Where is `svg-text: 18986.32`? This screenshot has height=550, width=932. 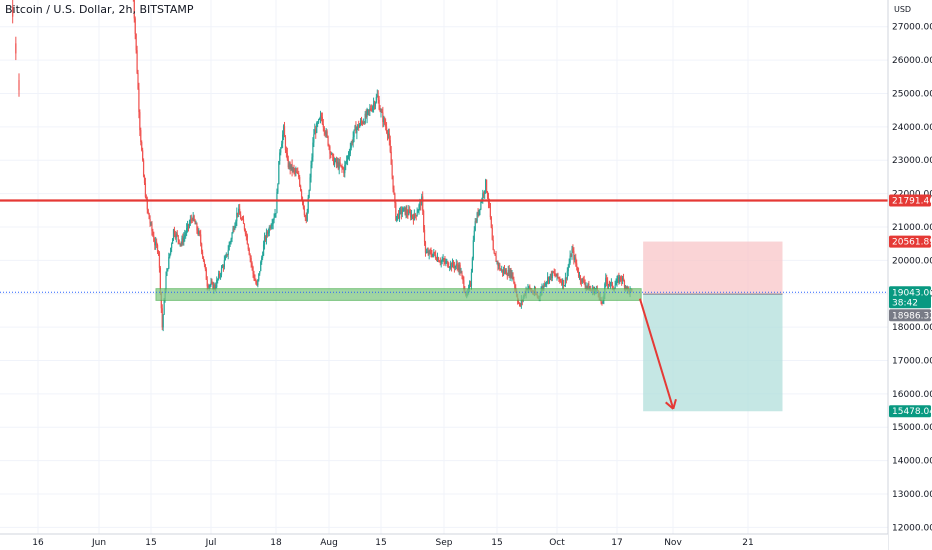
svg-text: 18986.32 is located at coordinates (912, 316).